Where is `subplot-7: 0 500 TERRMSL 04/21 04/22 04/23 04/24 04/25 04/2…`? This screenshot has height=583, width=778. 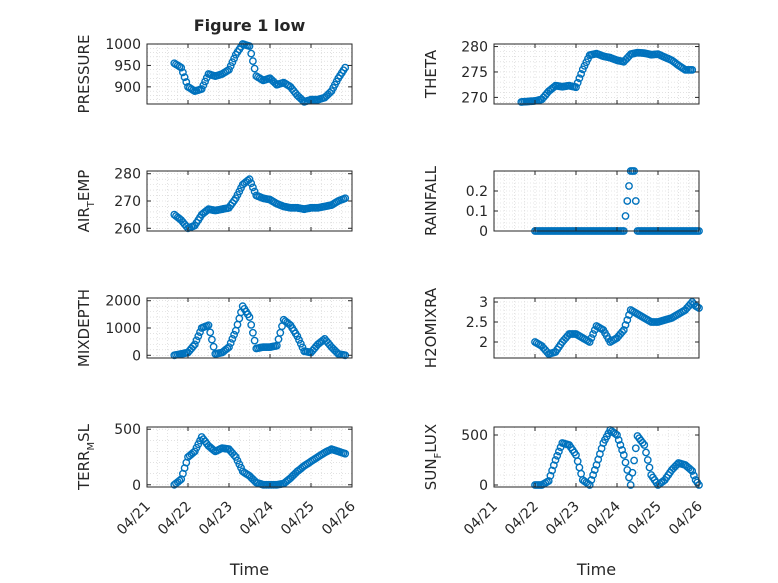
subplot-7: 0 500 TERRMSL 04/21 04/22 04/23 04/24 04/25 04/2… is located at coordinates (217, 500).